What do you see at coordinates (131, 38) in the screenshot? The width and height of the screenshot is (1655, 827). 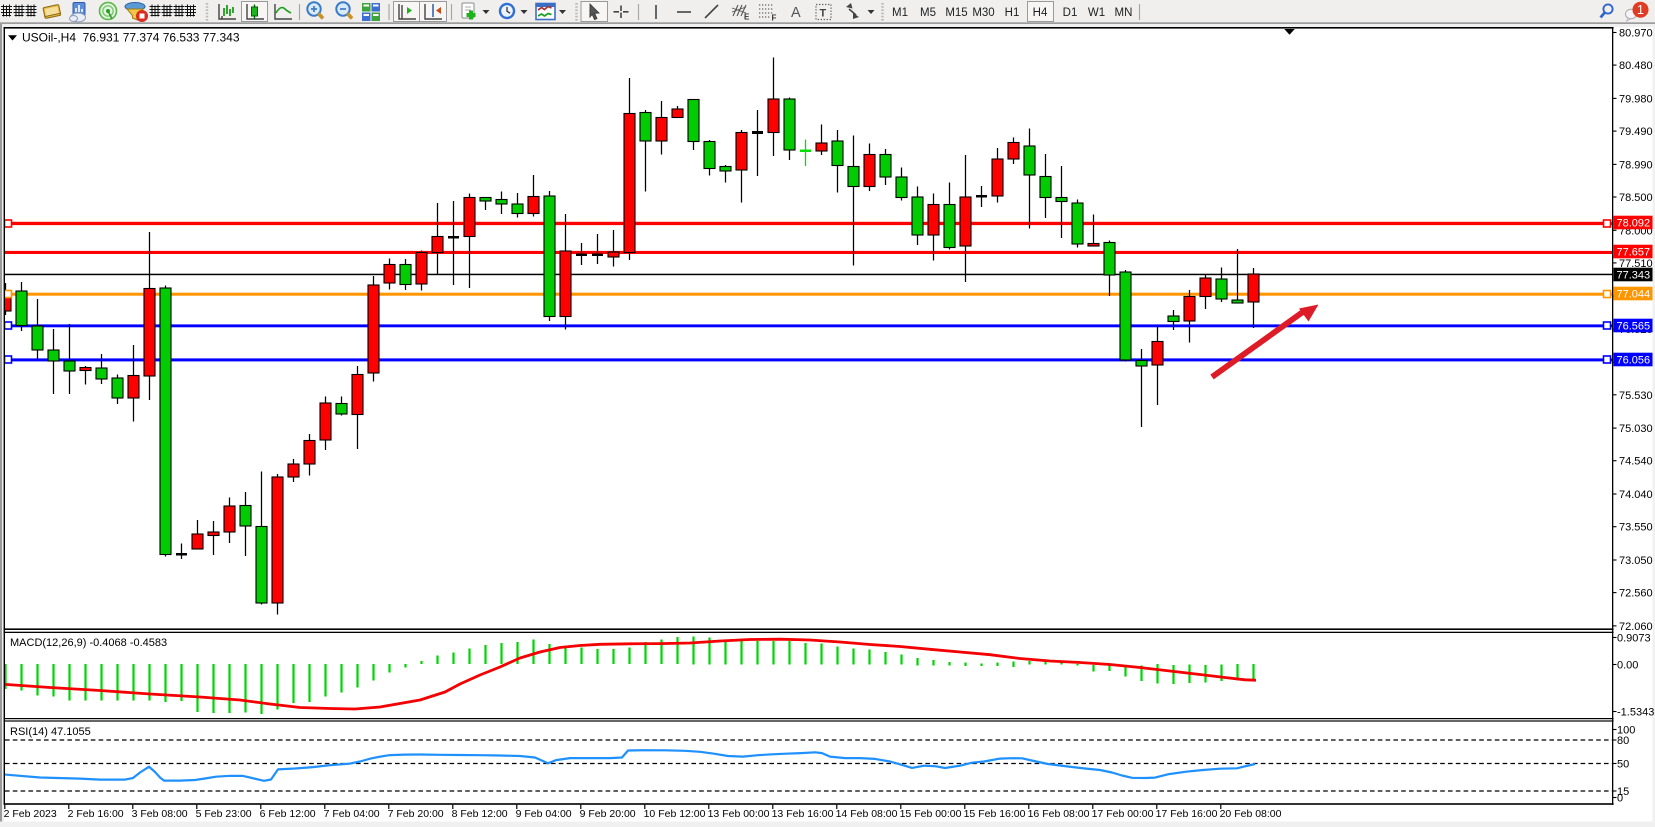 I see `svg-text:USOil-,H4 76.931 77.374 76.53: USOil-,H4 76.931 77.374 76.533 77.343` at bounding box center [131, 38].